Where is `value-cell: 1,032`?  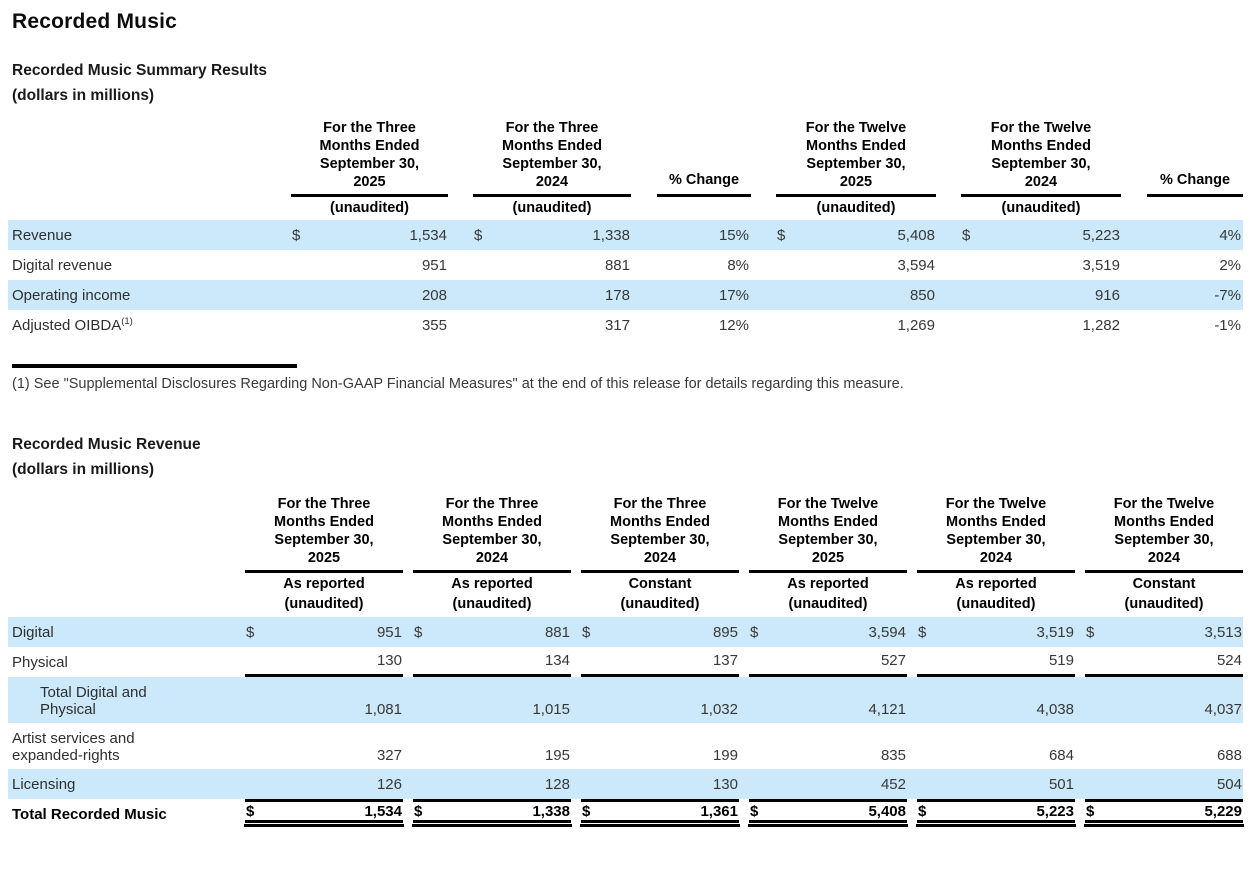 value-cell: 1,032 is located at coordinates (719, 709).